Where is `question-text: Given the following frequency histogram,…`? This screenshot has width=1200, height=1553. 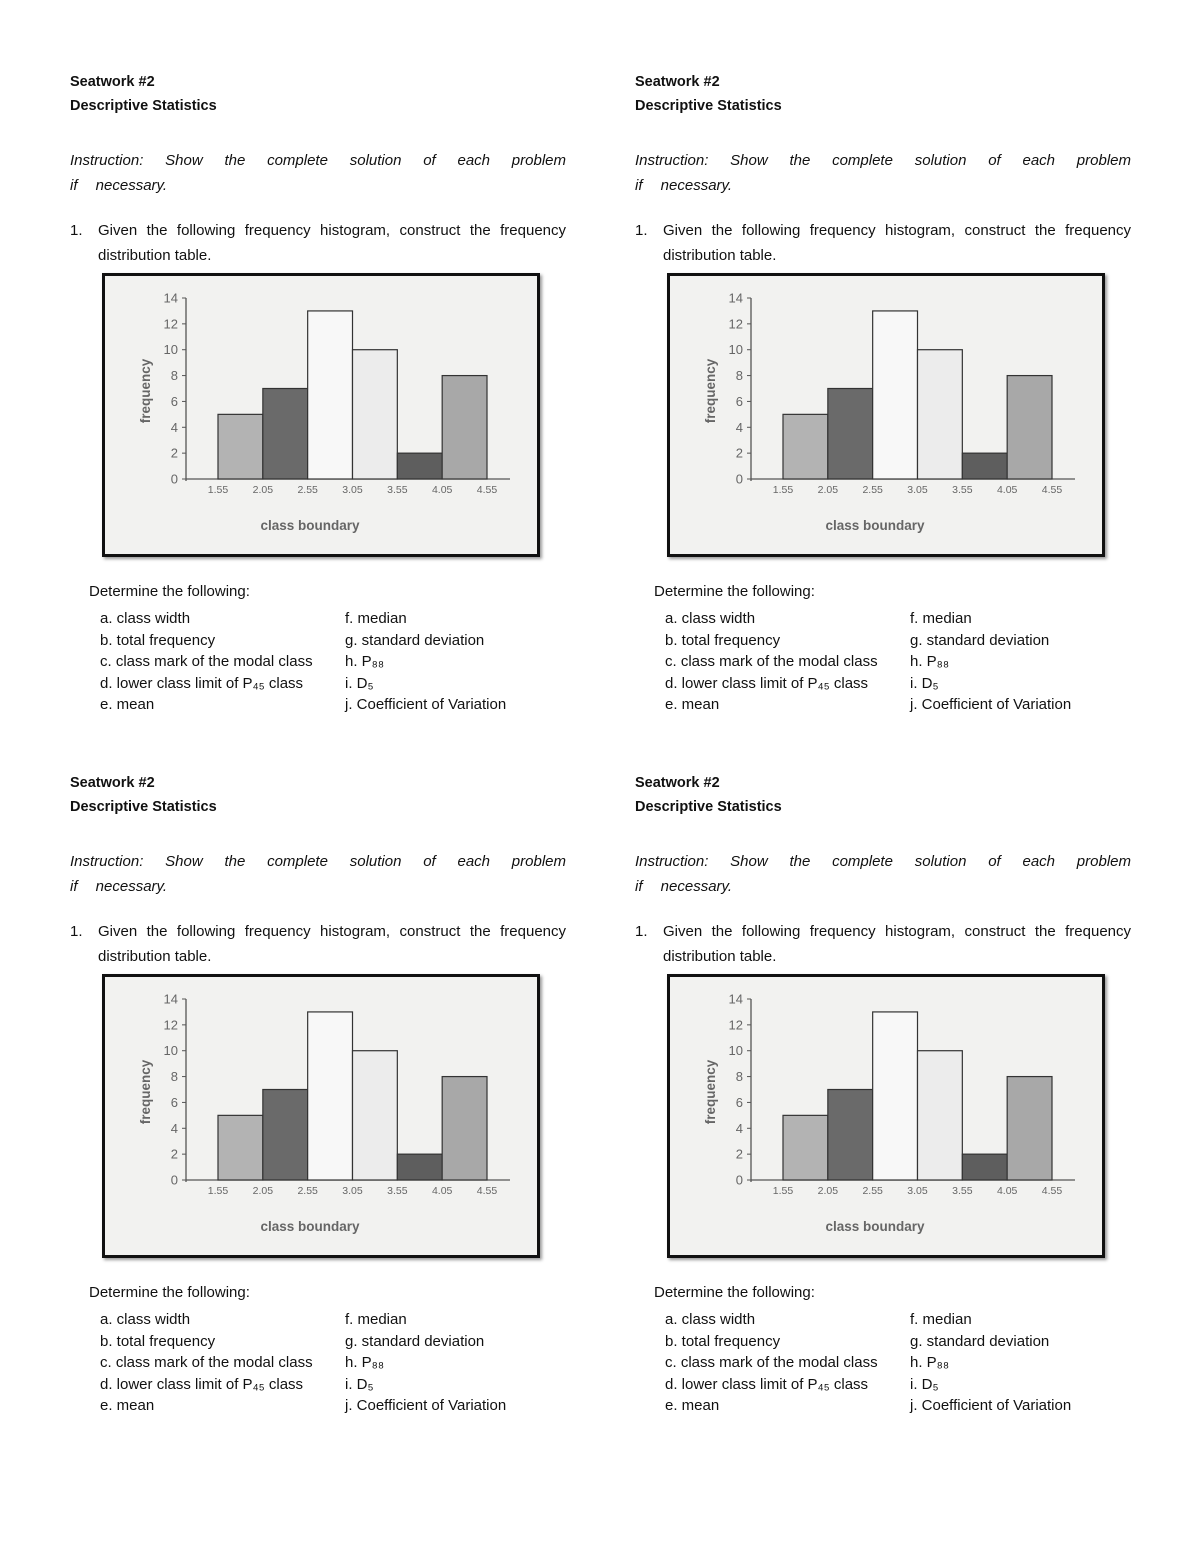
question-text: Given the following frequency histogram,… is located at coordinates (332, 243).